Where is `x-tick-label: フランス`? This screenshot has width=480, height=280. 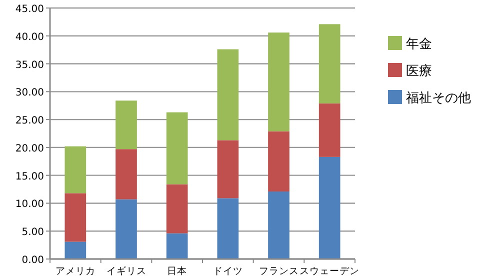 x-tick-label: フランス is located at coordinates (278, 271).